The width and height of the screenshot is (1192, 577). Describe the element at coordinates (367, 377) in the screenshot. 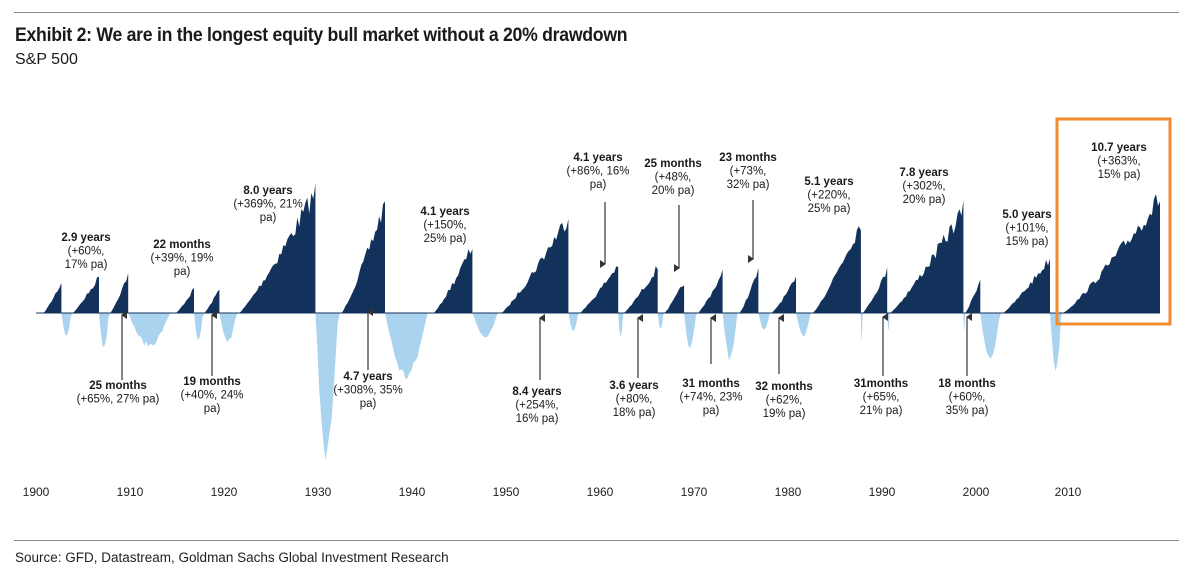

I see `annotation-13-line-1: 4.7 years` at that location.